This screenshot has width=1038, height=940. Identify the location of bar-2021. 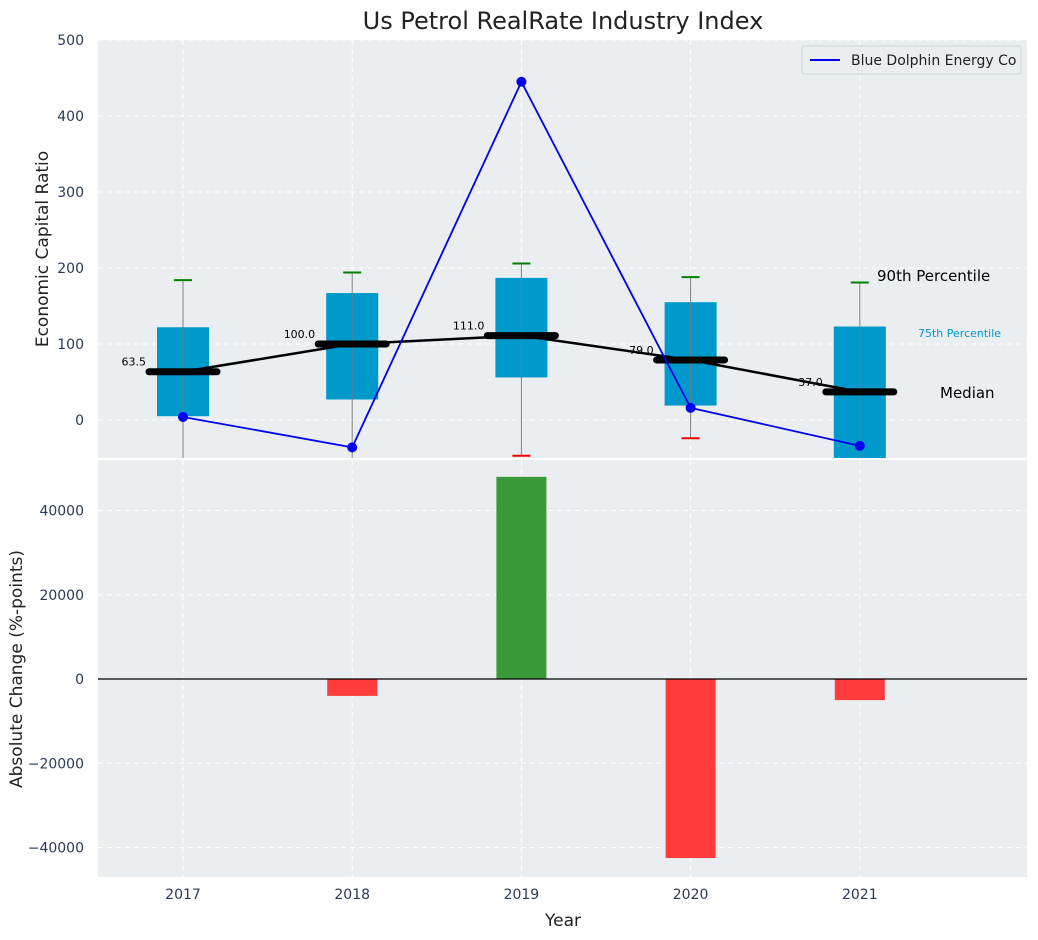
(859, 690).